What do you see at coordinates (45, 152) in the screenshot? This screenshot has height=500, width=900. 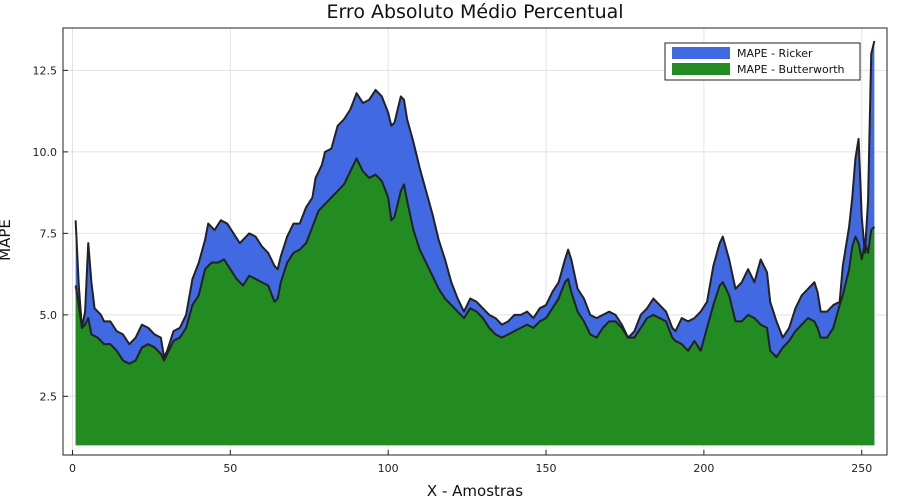 I see `y-tick-label: 10.0` at bounding box center [45, 152].